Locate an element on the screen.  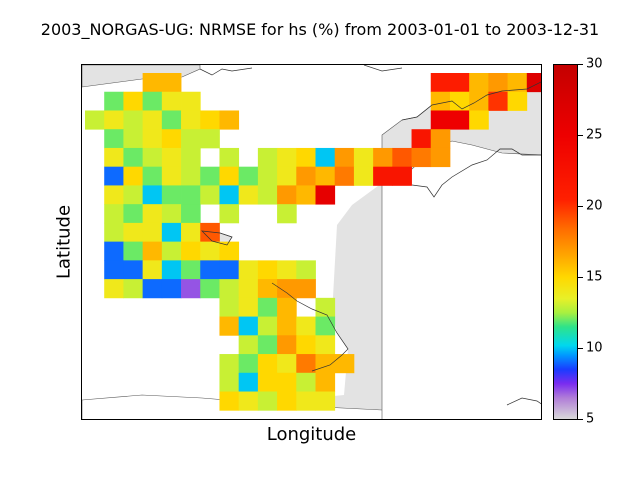
coastline-southeast is located at coordinates (523, 401).